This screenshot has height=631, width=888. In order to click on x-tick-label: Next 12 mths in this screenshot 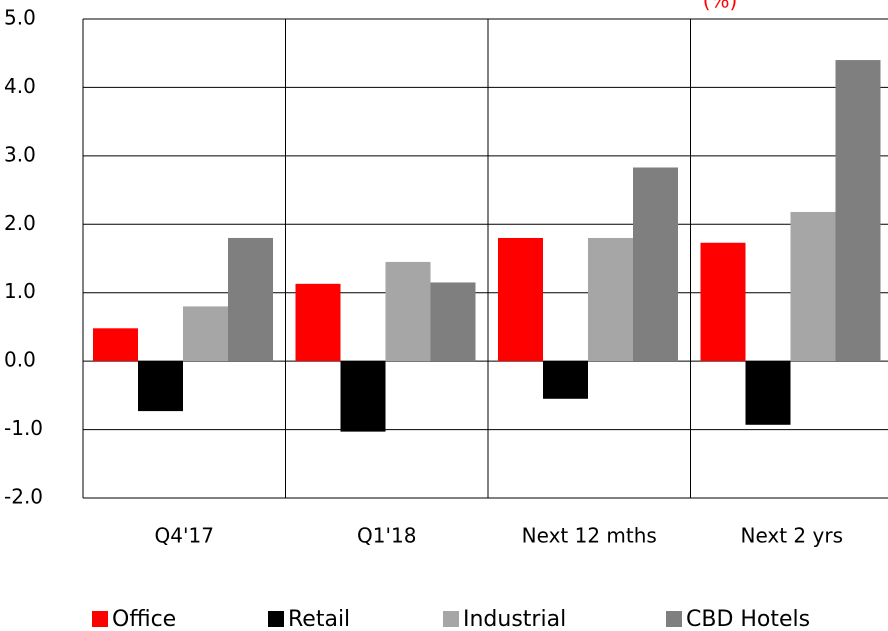, I will do `click(589, 536)`.